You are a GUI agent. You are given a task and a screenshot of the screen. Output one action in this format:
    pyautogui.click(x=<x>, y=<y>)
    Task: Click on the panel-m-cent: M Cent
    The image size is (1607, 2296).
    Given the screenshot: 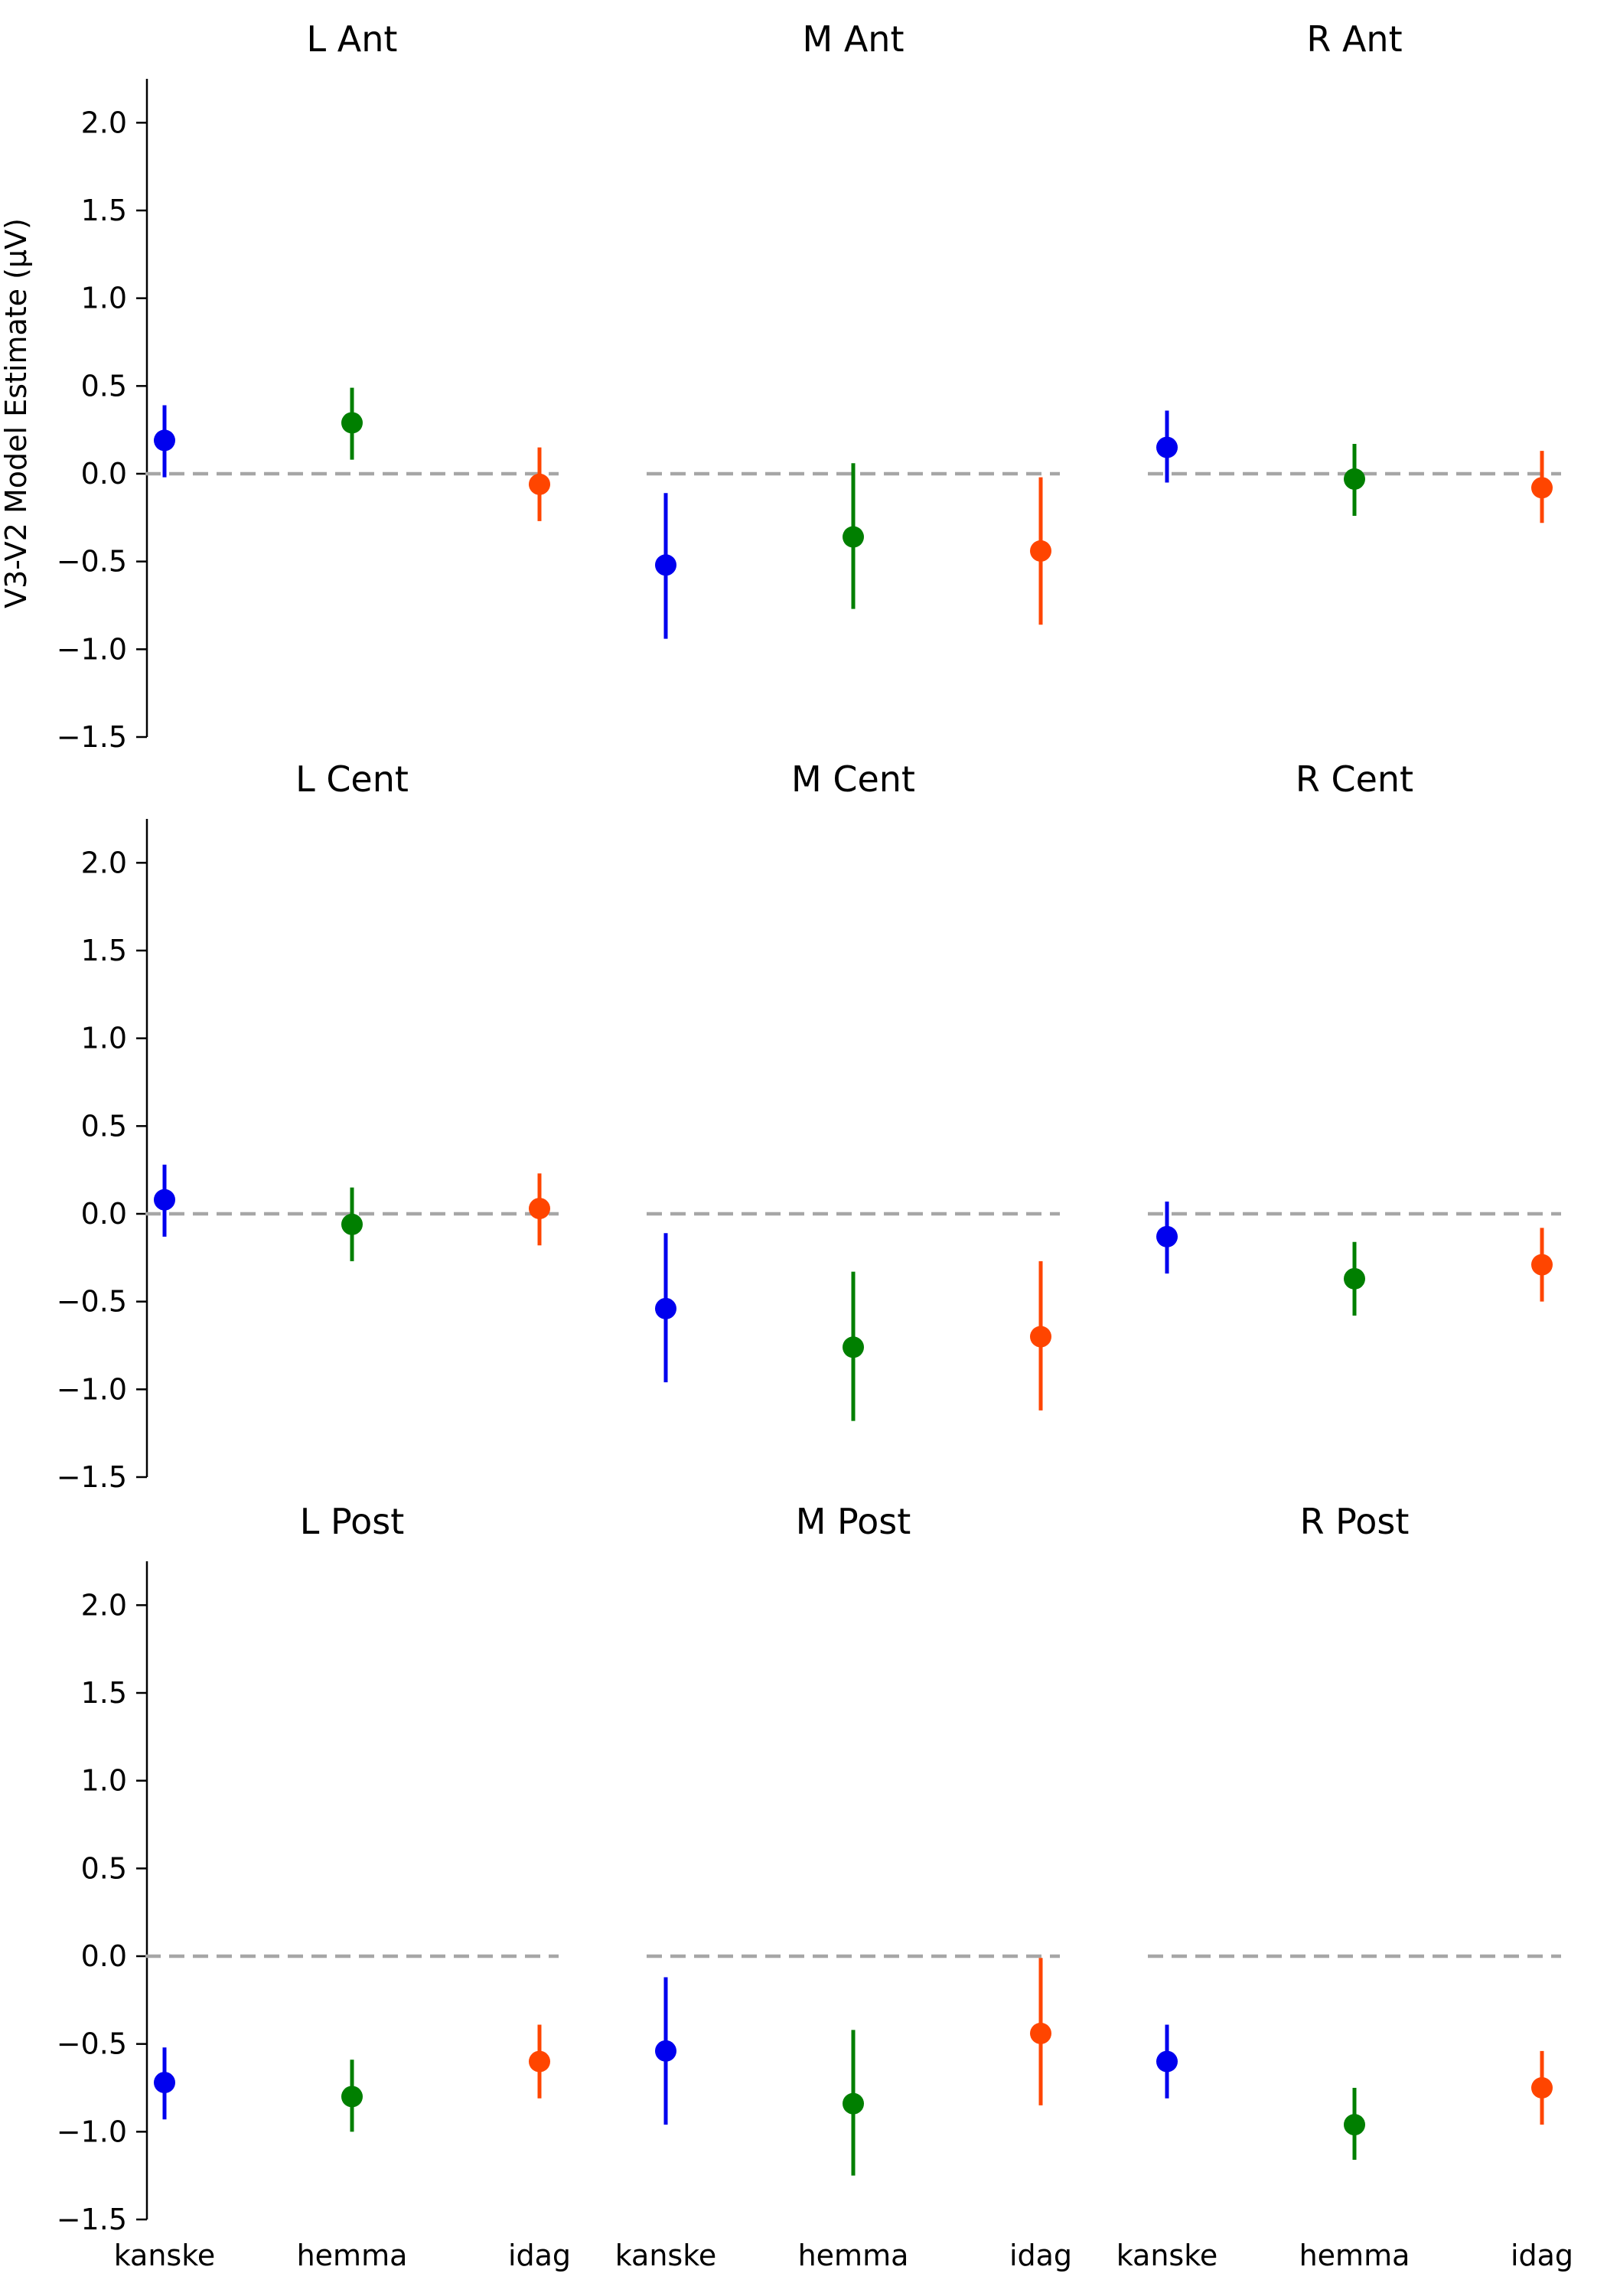 What is the action you would take?
    pyautogui.click(x=853, y=1089)
    